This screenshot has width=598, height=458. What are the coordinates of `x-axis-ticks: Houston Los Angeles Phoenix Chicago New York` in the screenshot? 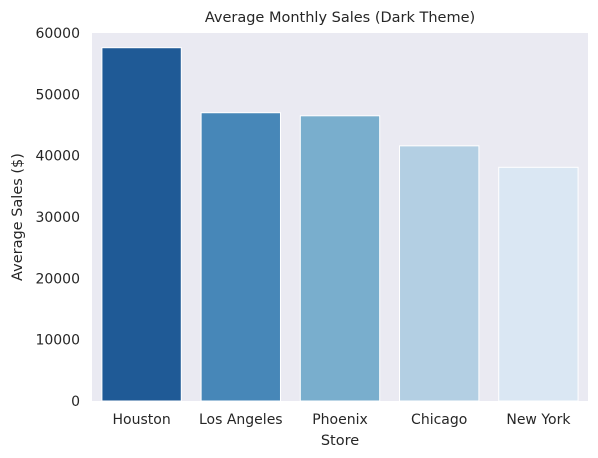 It's located at (342, 420).